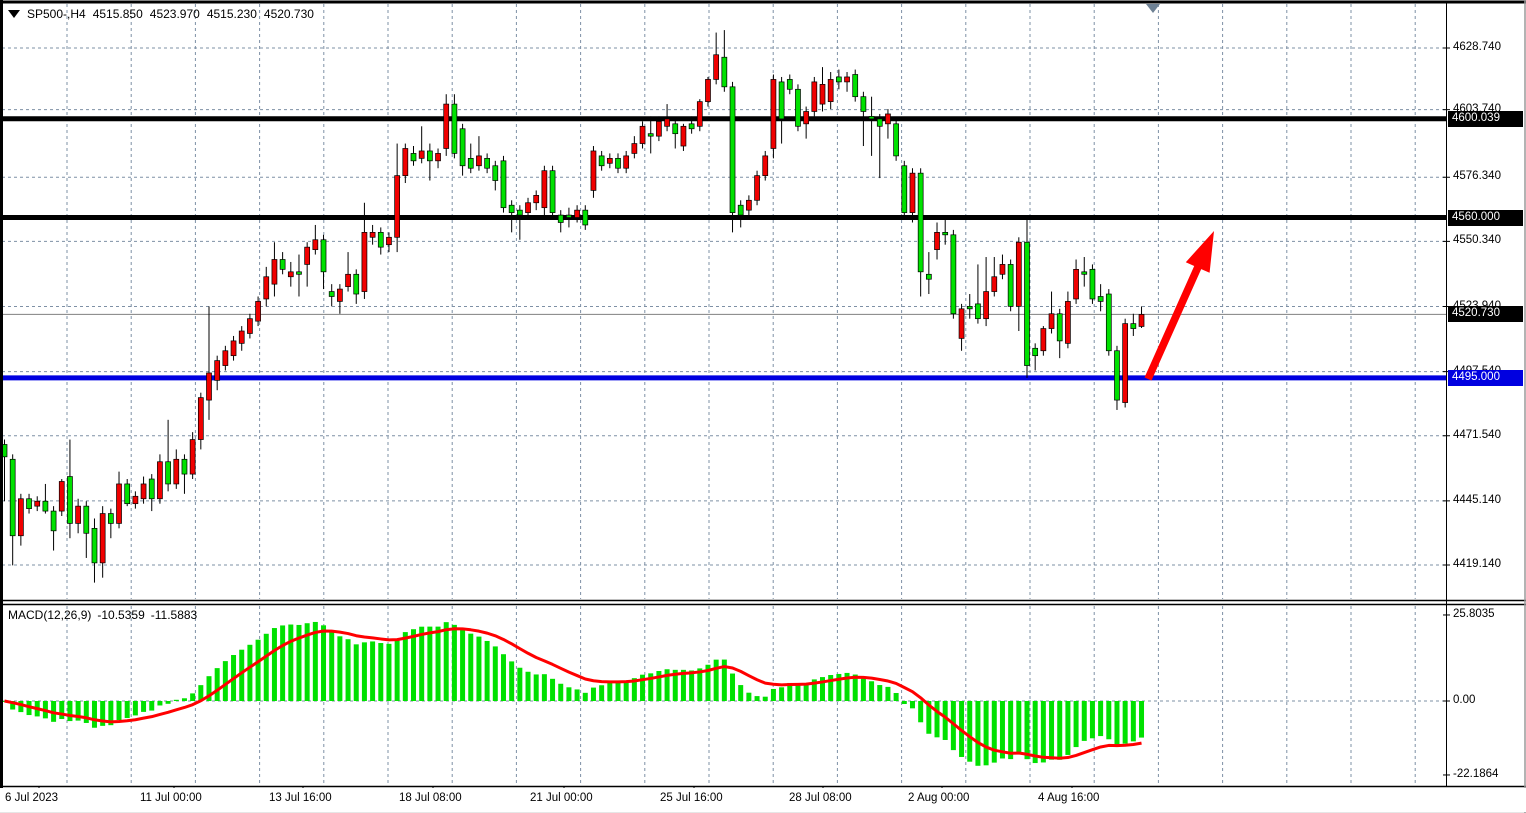 The image size is (1526, 813). I want to click on time-tick-label: 13 Jul 16:00, so click(300, 798).